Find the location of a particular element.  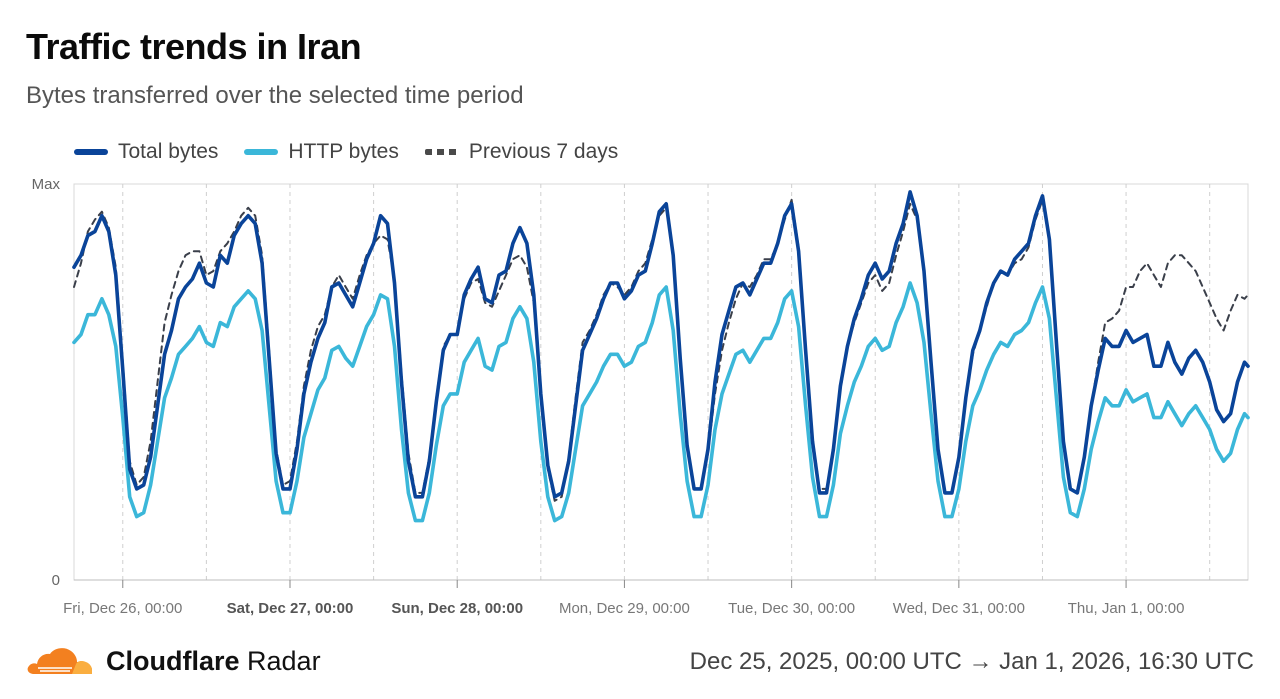

legend-swatch-http-bytes is located at coordinates (261, 152).